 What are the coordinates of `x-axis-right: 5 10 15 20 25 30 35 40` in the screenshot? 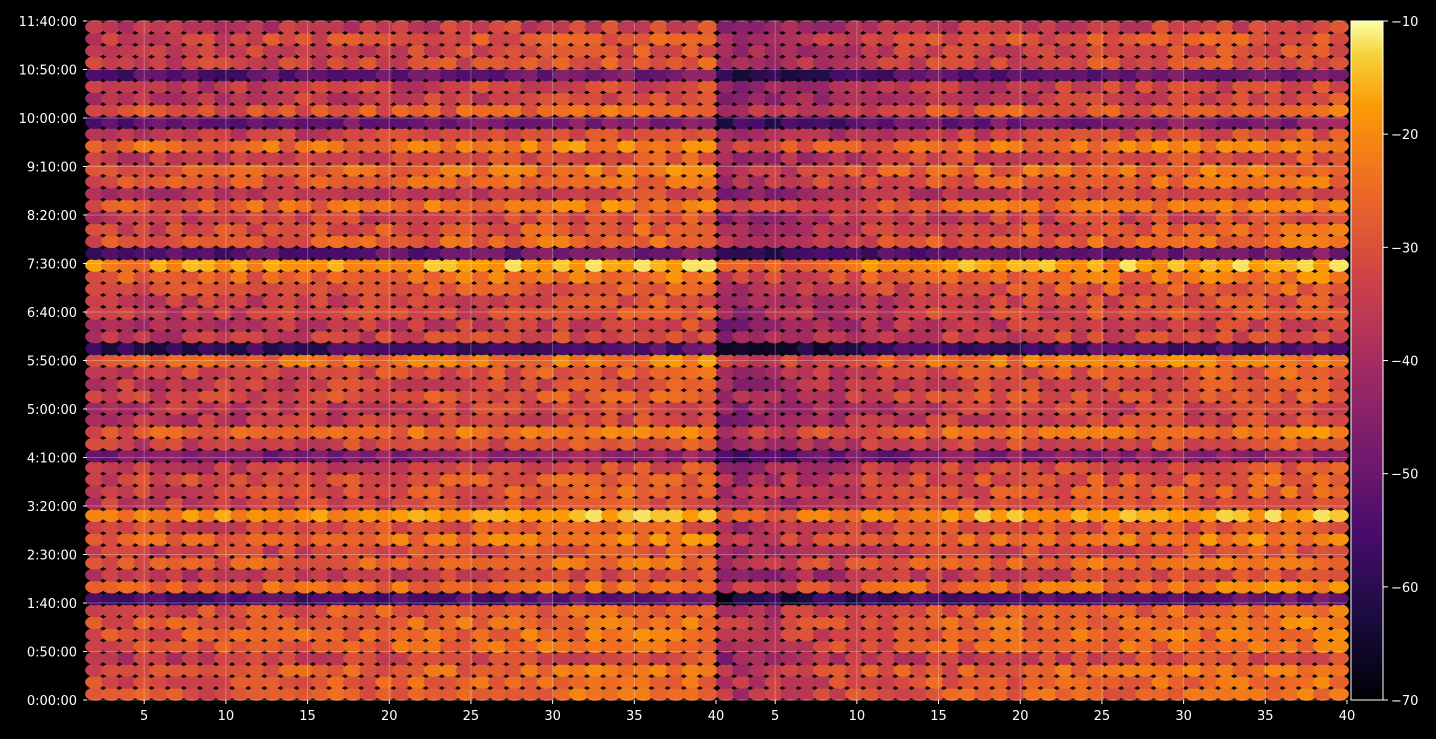 It's located at (1063, 712).